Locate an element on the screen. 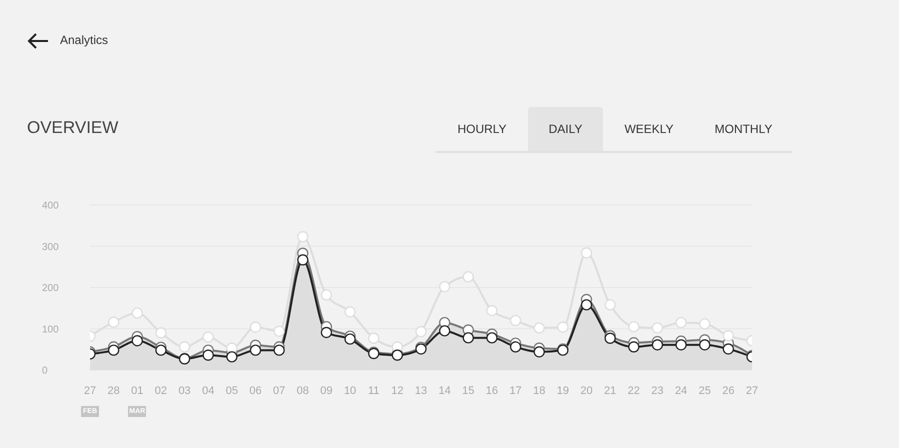 The width and height of the screenshot is (899, 448). x-tick-label: 04 is located at coordinates (208, 390).